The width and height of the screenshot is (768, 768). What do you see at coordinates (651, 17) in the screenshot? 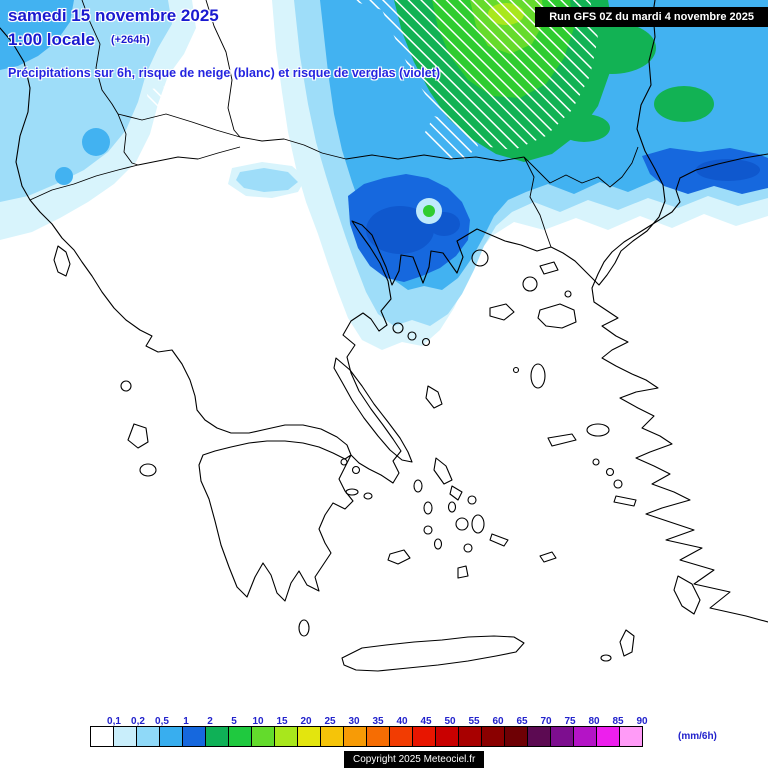
I see `model-run-info: Run GFS 0Z du mardi 4 novembre 2025` at bounding box center [651, 17].